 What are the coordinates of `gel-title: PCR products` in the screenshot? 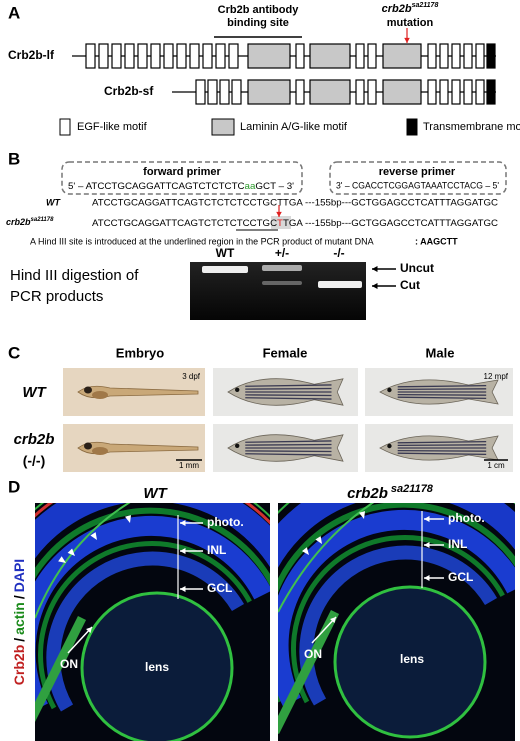 It's located at (56, 296).